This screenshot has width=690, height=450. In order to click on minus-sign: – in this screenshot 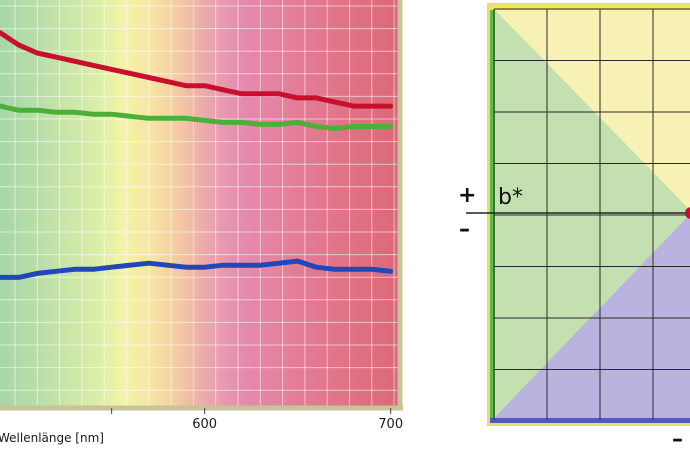, I will do `click(464, 229)`.